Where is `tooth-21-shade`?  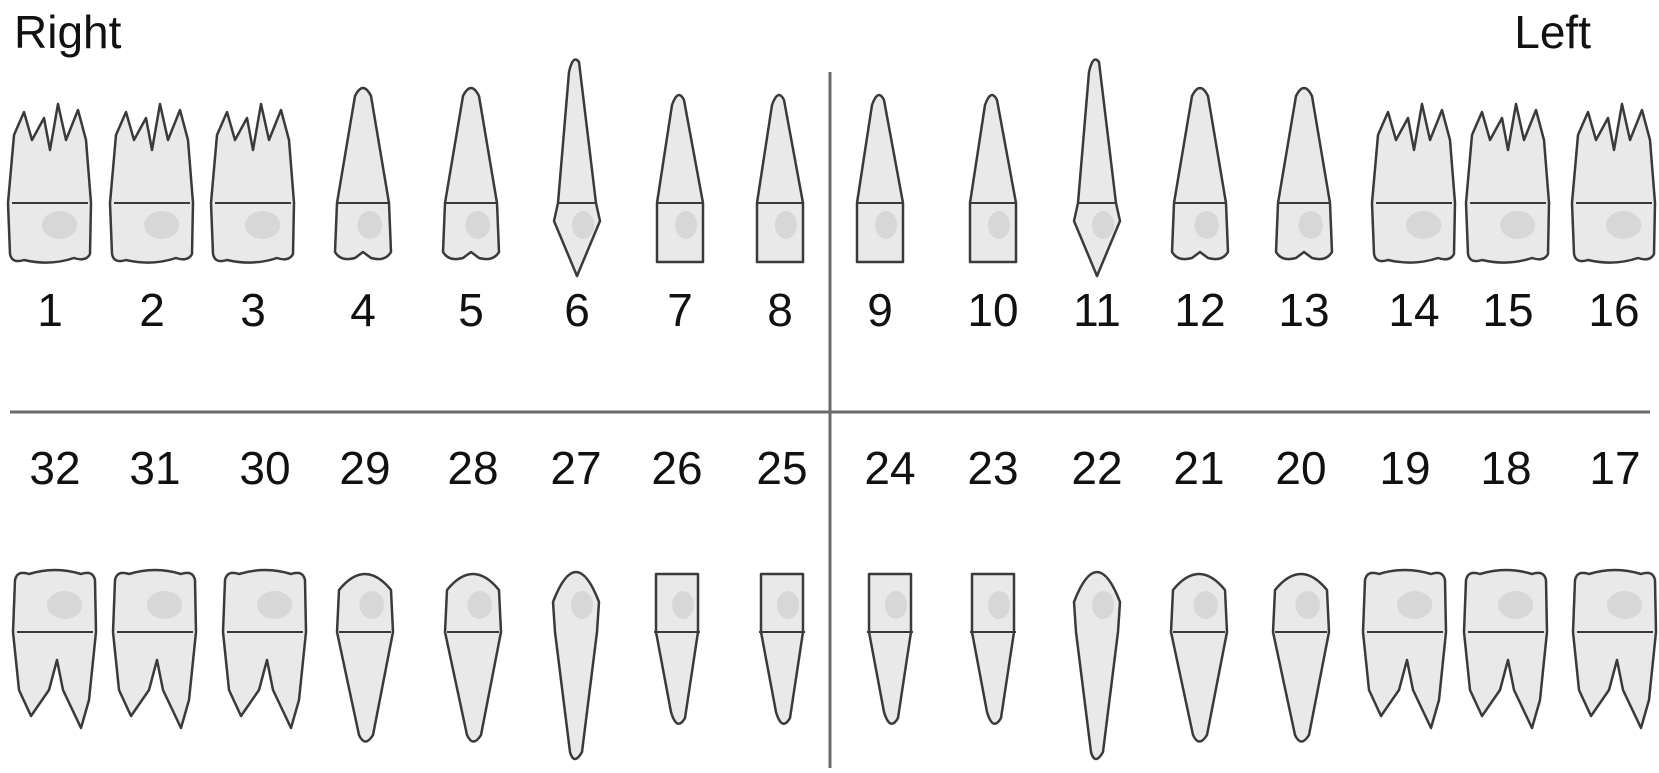
tooth-21-shade is located at coordinates (1206, 605).